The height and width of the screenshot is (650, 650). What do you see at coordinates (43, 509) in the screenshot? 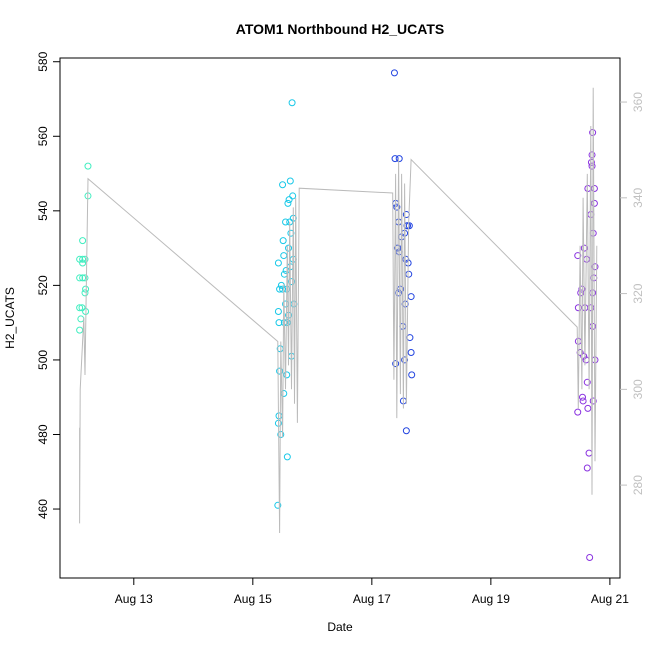
I see `y-tick-label: 460` at bounding box center [43, 509].